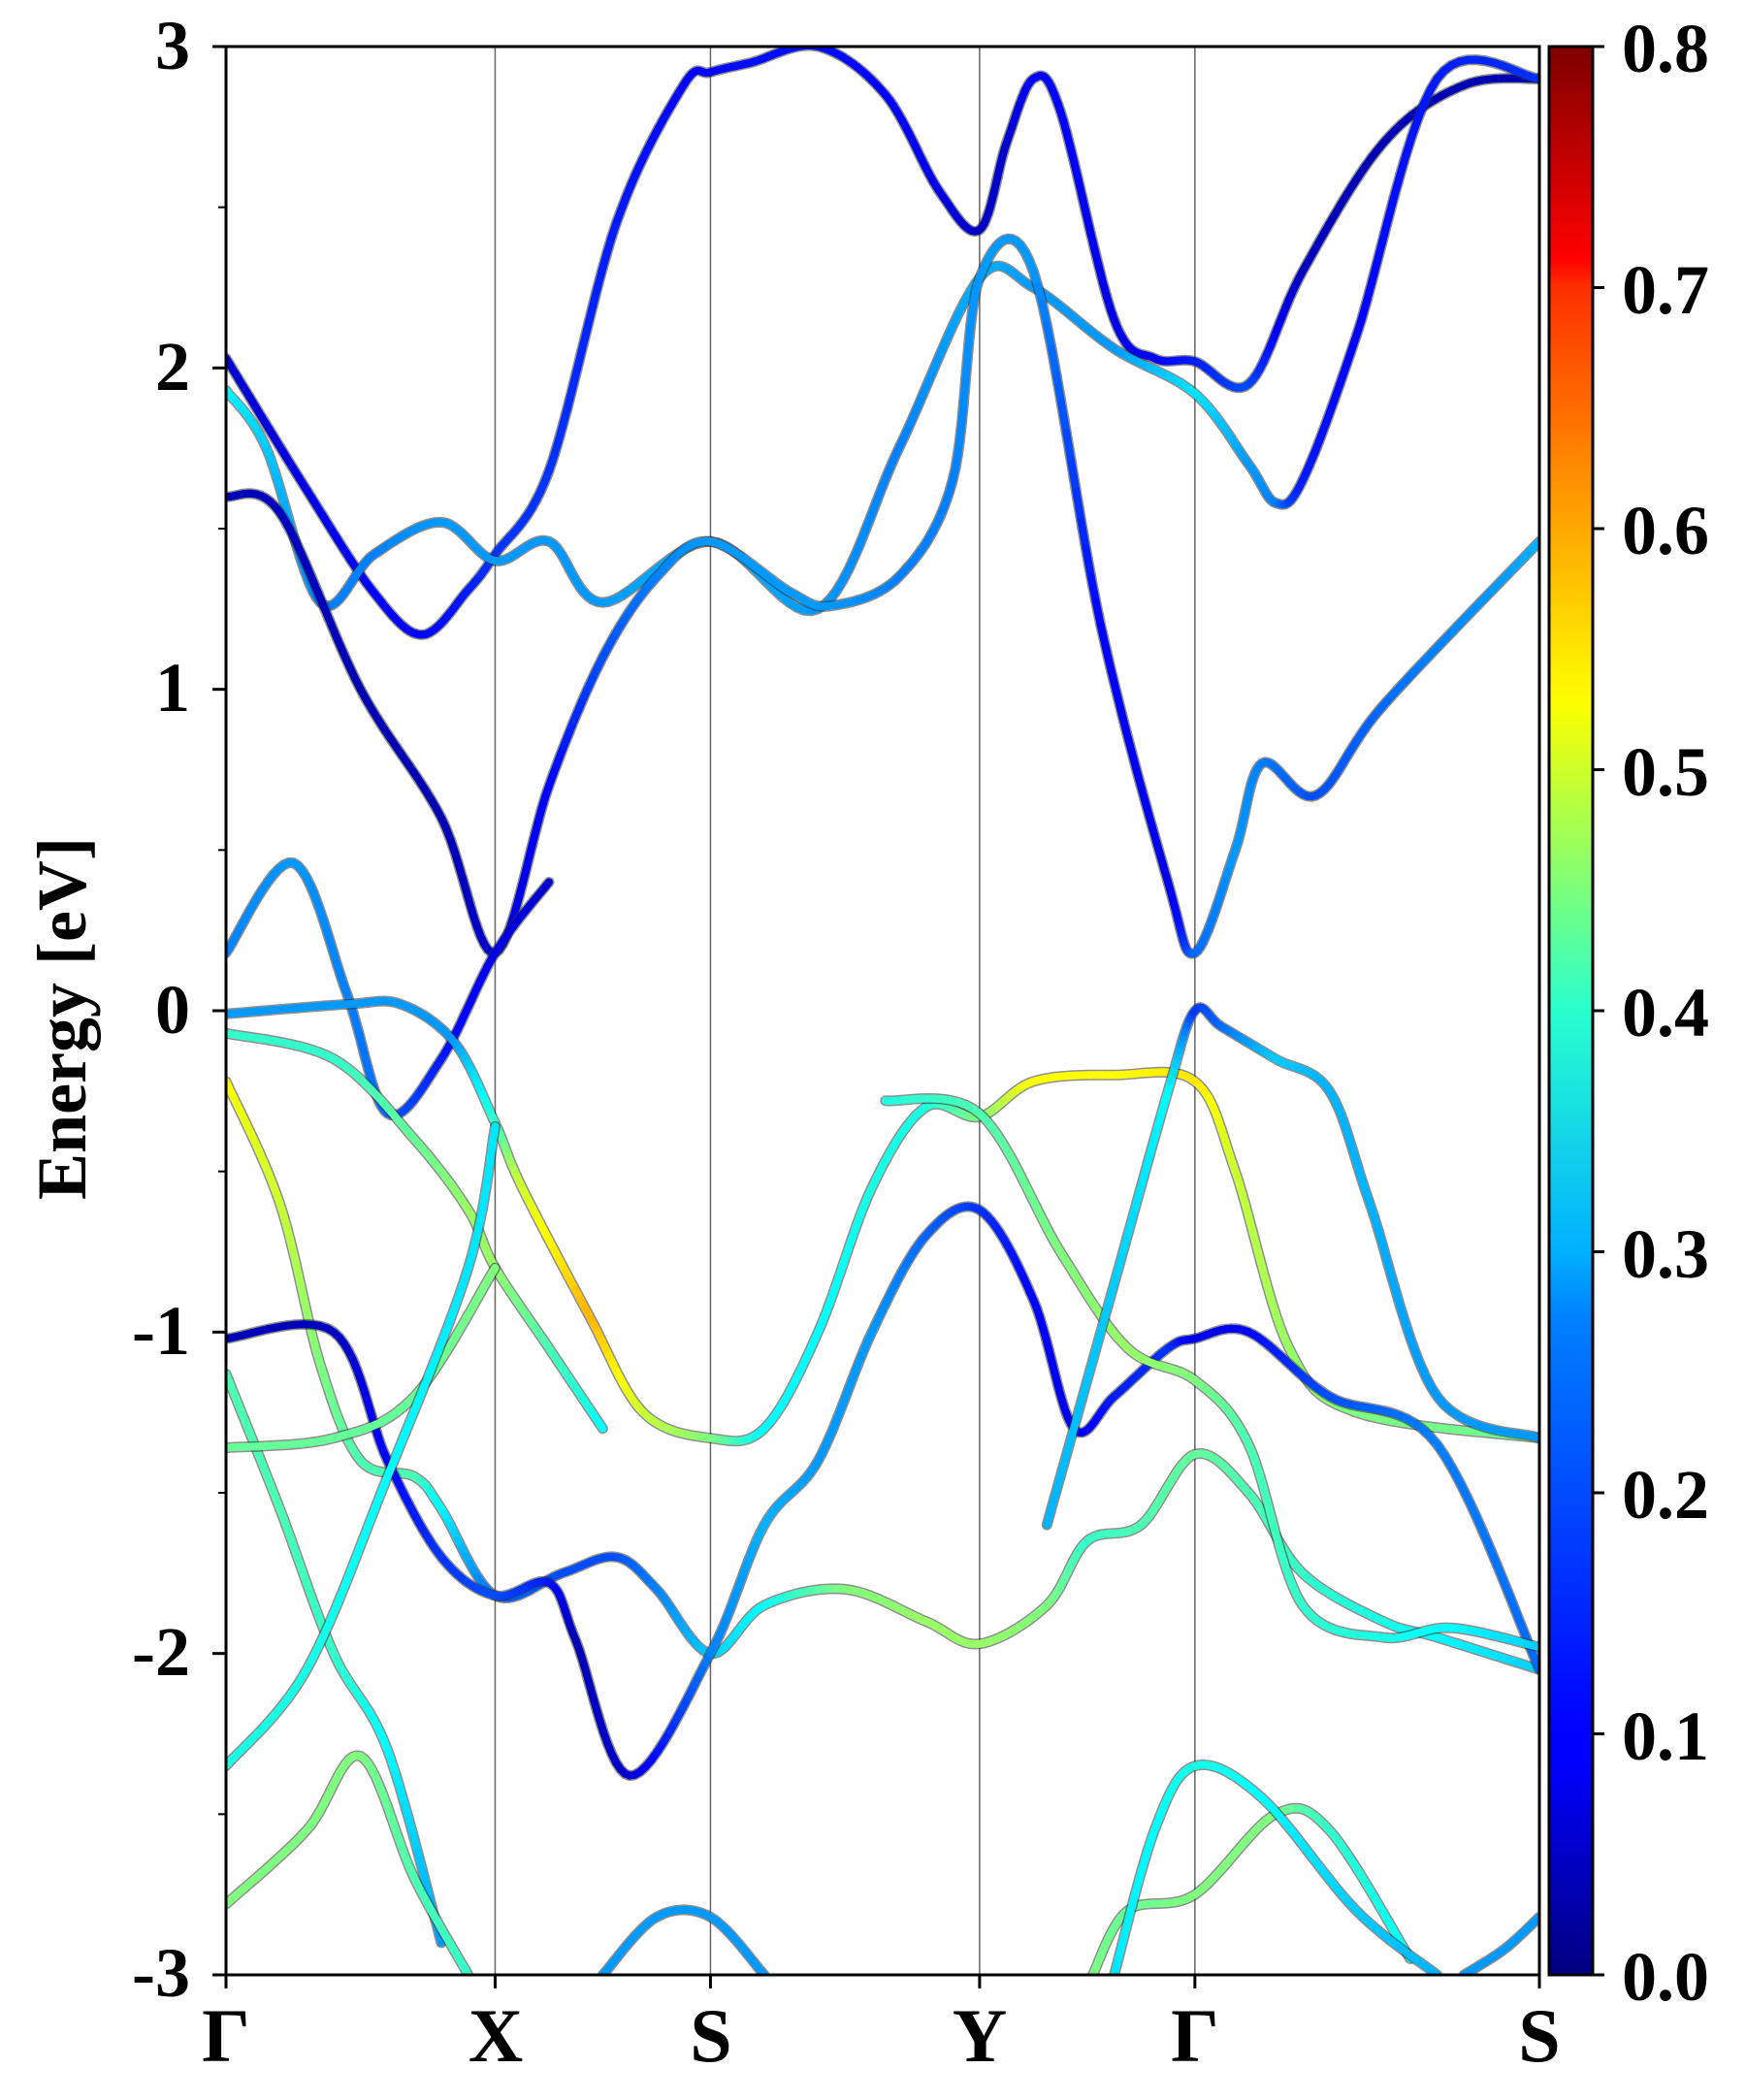 The height and width of the screenshot is (2100, 1746). Describe the element at coordinates (219, 1011) in the screenshot. I see `y-ticks` at that location.